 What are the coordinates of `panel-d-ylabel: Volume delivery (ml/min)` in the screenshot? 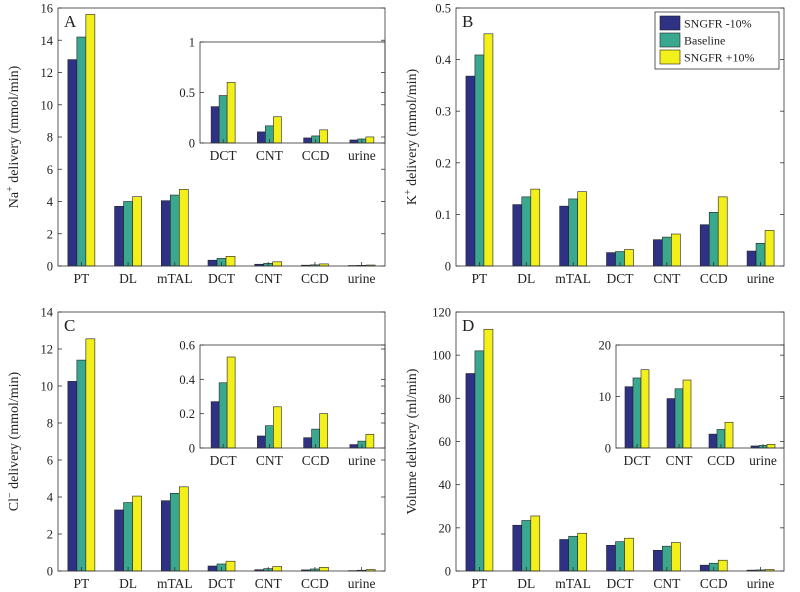 It's located at (412, 441).